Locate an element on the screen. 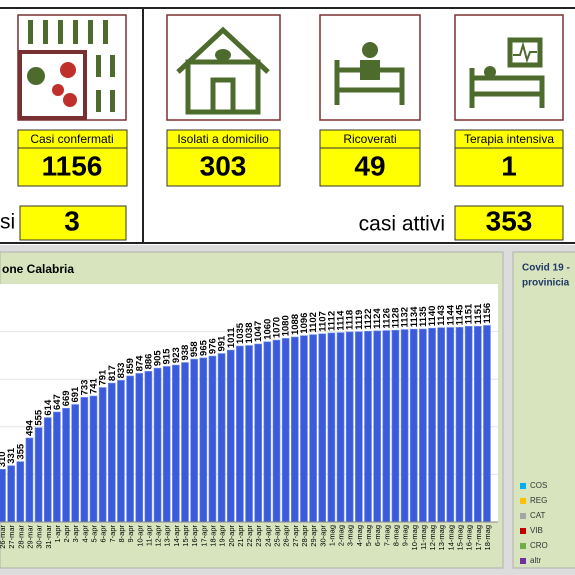 The image size is (575, 575). x-tick-label: 14-apr is located at coordinates (176, 536).